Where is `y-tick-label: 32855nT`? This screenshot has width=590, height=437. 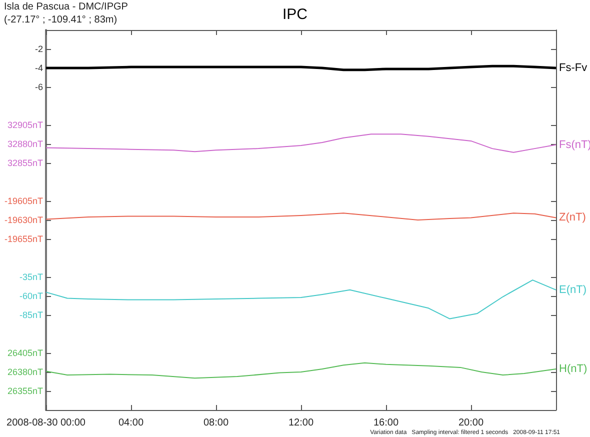 y-tick-label: 32855nT is located at coordinates (25, 163).